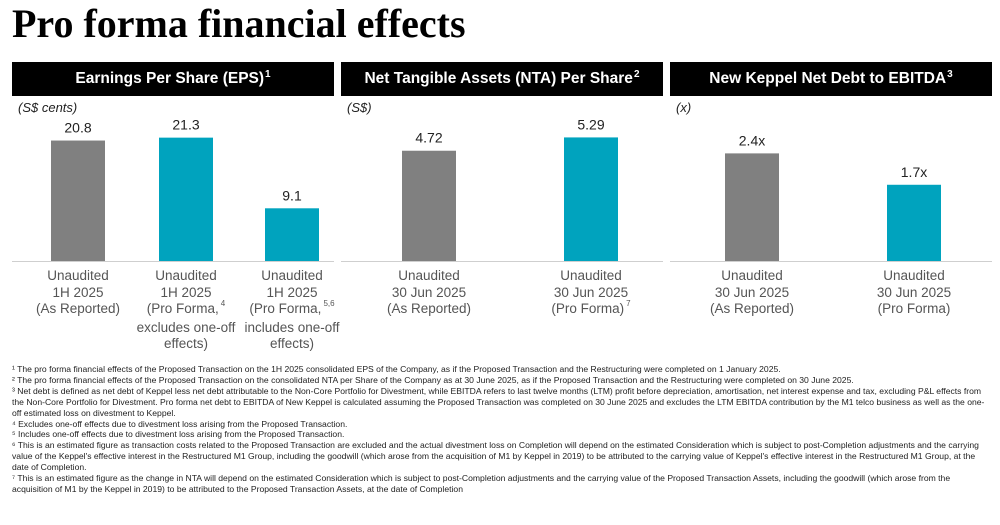  What do you see at coordinates (48, 107) in the screenshot?
I see `chart-unit-label: (S$ cents)` at bounding box center [48, 107].